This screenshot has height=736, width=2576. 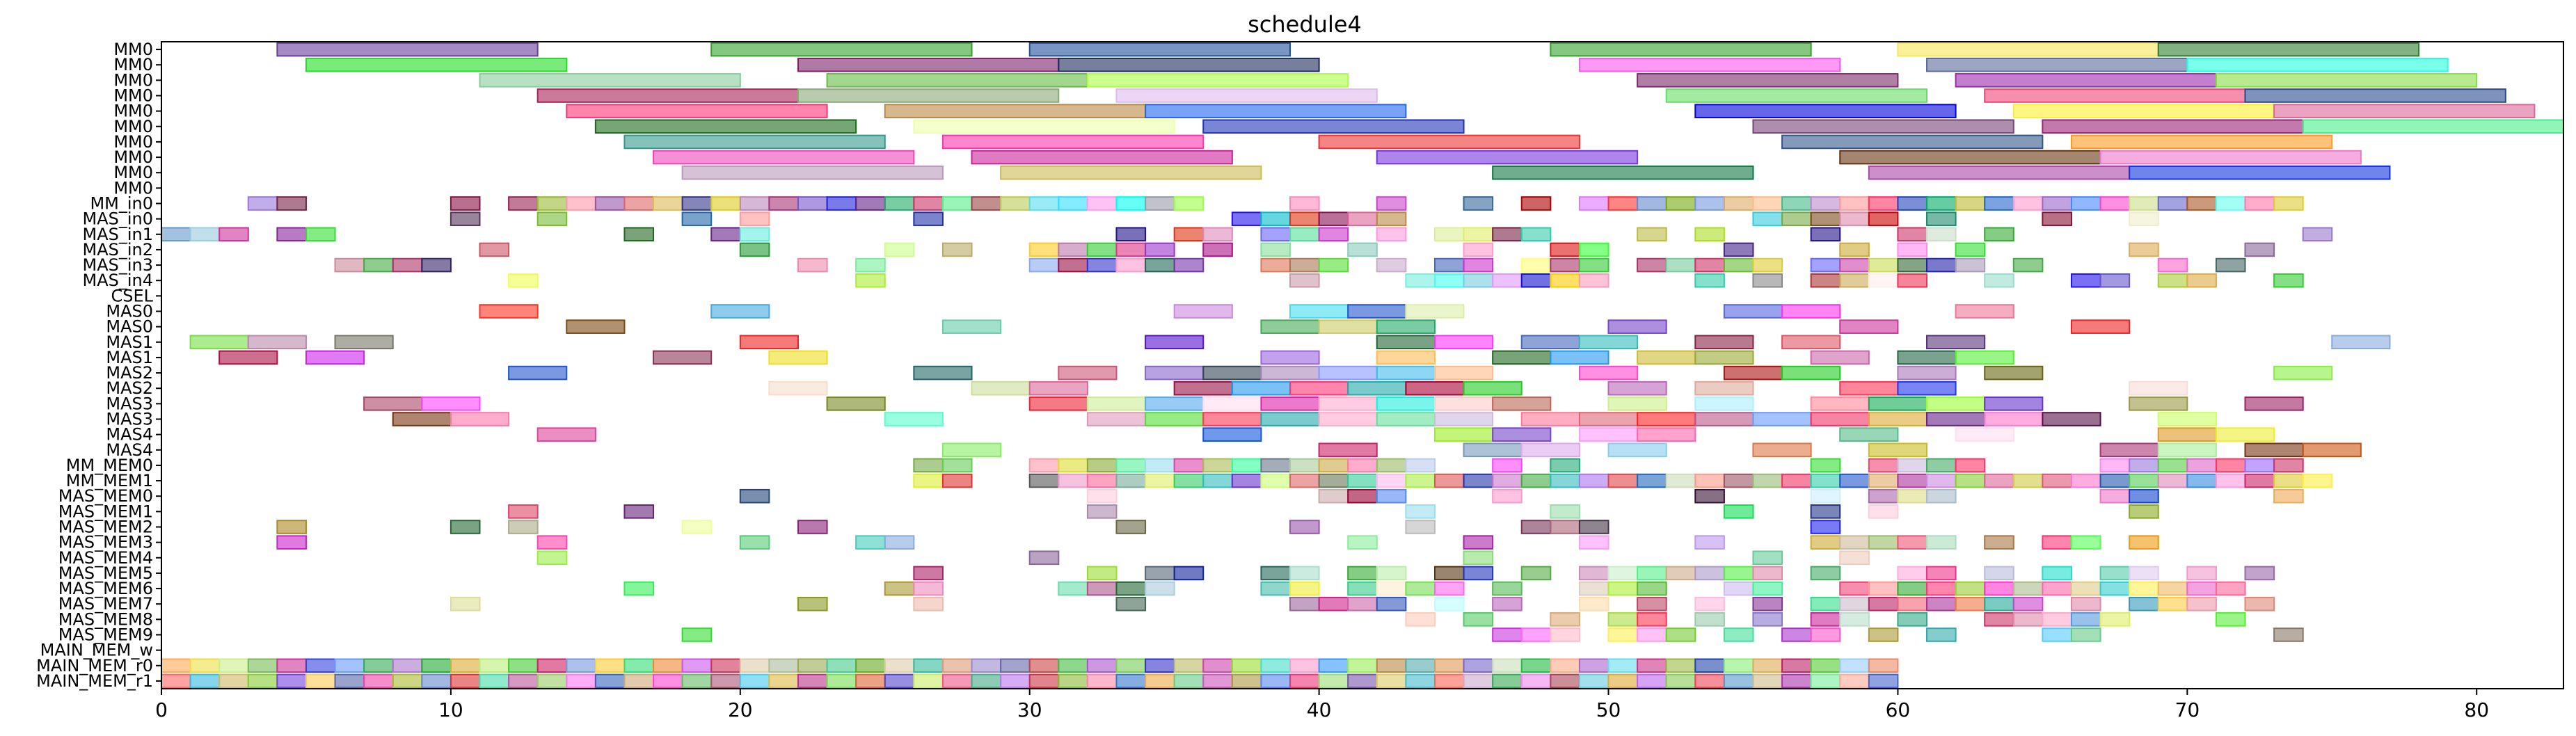 What do you see at coordinates (450, 709) in the screenshot?
I see `x-tick-label: 10` at bounding box center [450, 709].